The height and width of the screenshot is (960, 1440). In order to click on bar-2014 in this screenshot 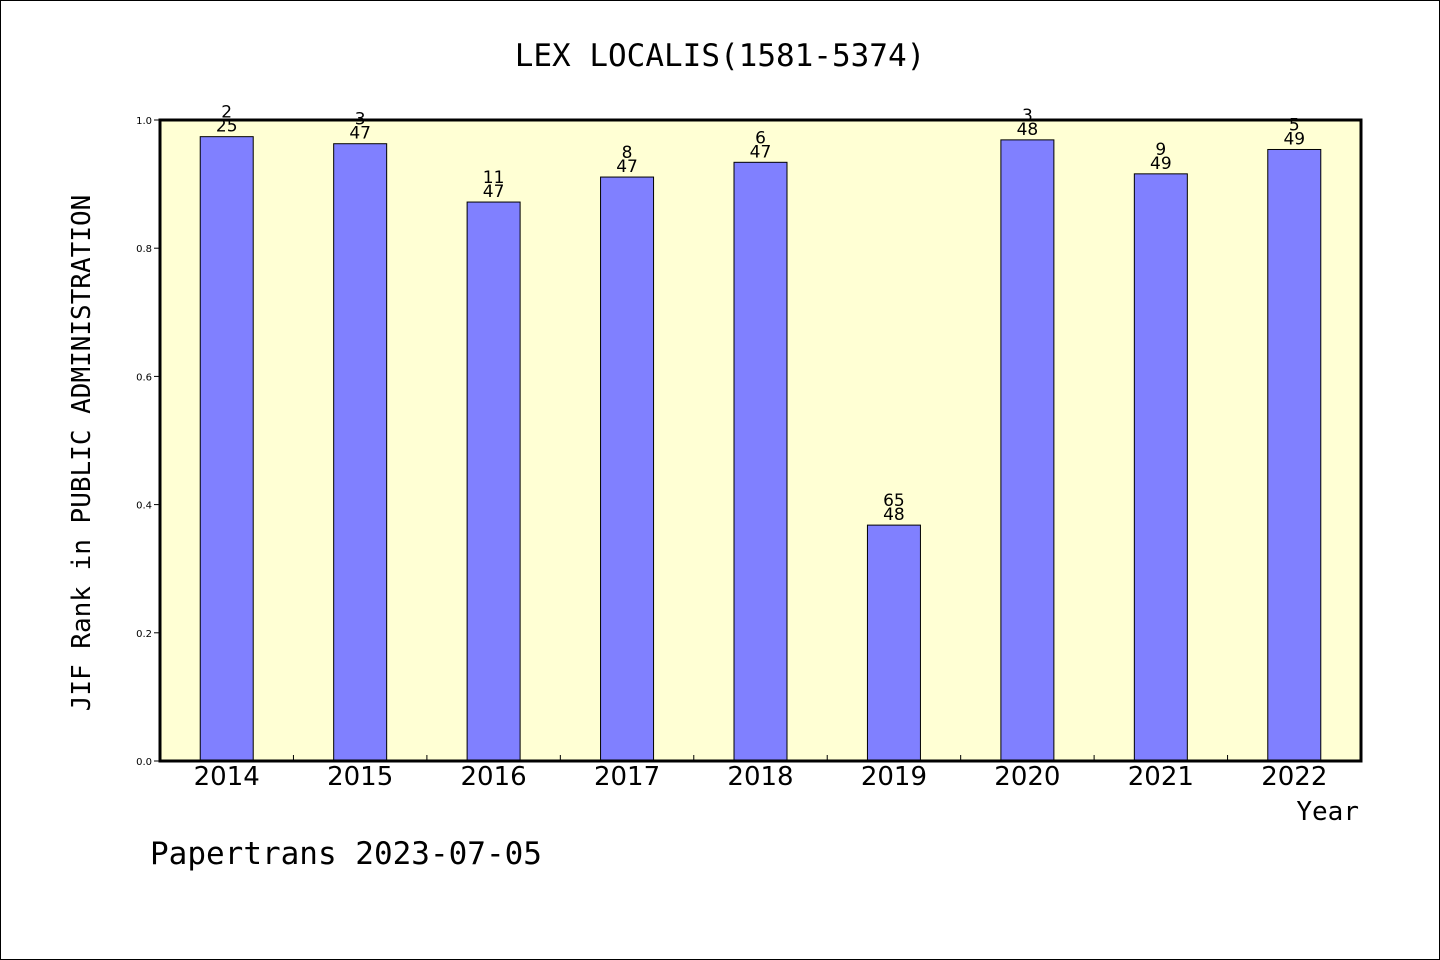, I will do `click(226, 449)`.